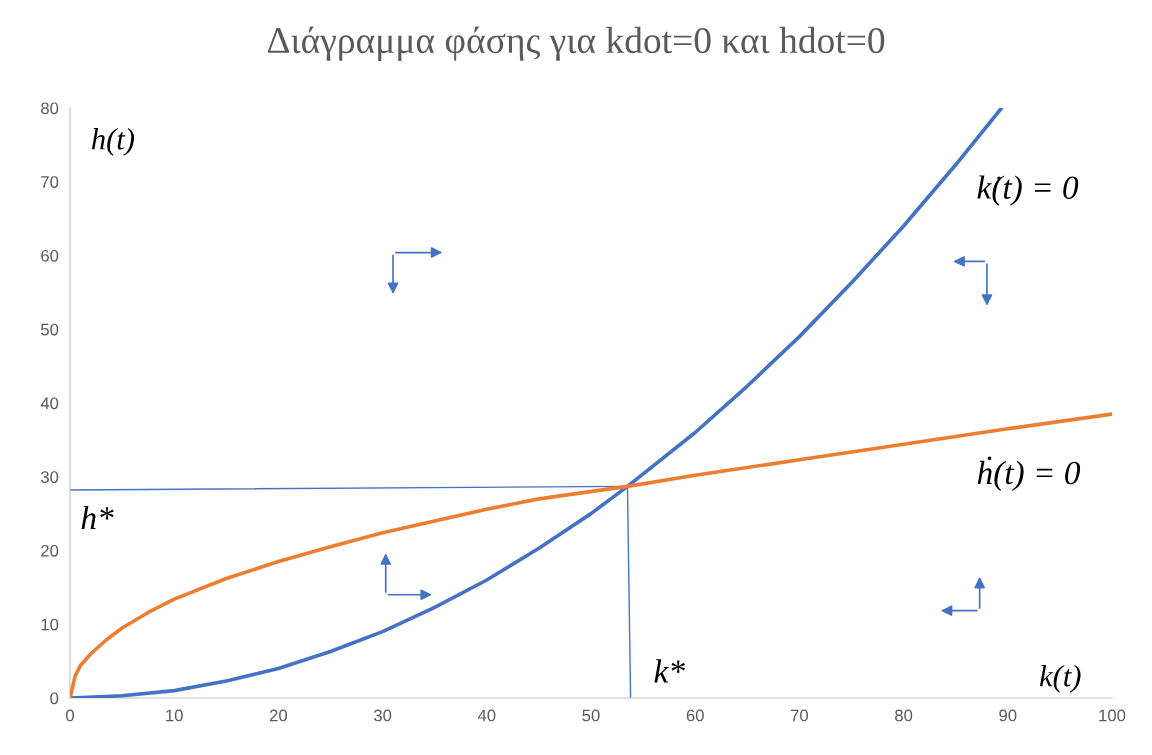  I want to click on x-tick-label: 80, so click(904, 715).